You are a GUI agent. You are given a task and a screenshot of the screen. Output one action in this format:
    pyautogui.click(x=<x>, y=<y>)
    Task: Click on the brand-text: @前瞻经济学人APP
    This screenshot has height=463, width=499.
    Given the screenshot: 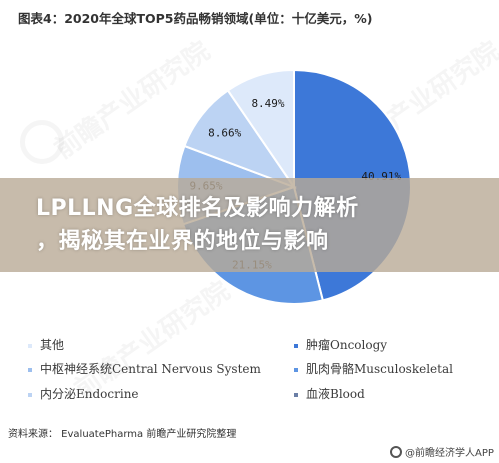 What is the action you would take?
    pyautogui.click(x=449, y=453)
    